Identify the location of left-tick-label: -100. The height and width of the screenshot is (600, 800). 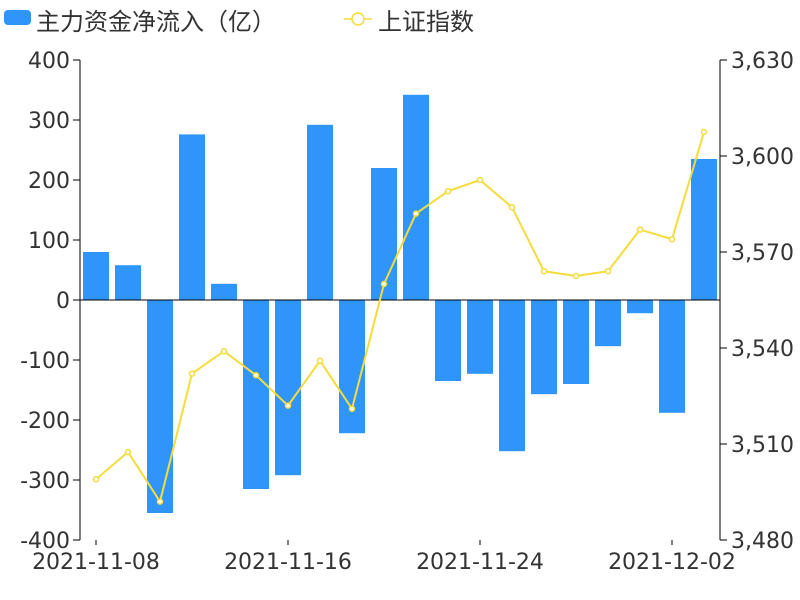
(45, 361).